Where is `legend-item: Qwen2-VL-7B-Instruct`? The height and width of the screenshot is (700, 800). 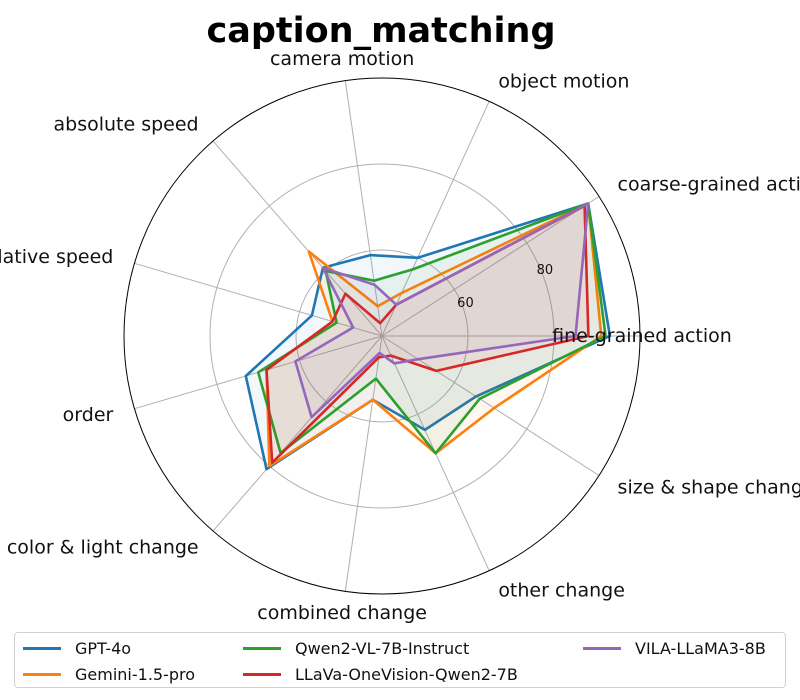 legend-item: Qwen2-VL-7B-Instruct is located at coordinates (356, 648).